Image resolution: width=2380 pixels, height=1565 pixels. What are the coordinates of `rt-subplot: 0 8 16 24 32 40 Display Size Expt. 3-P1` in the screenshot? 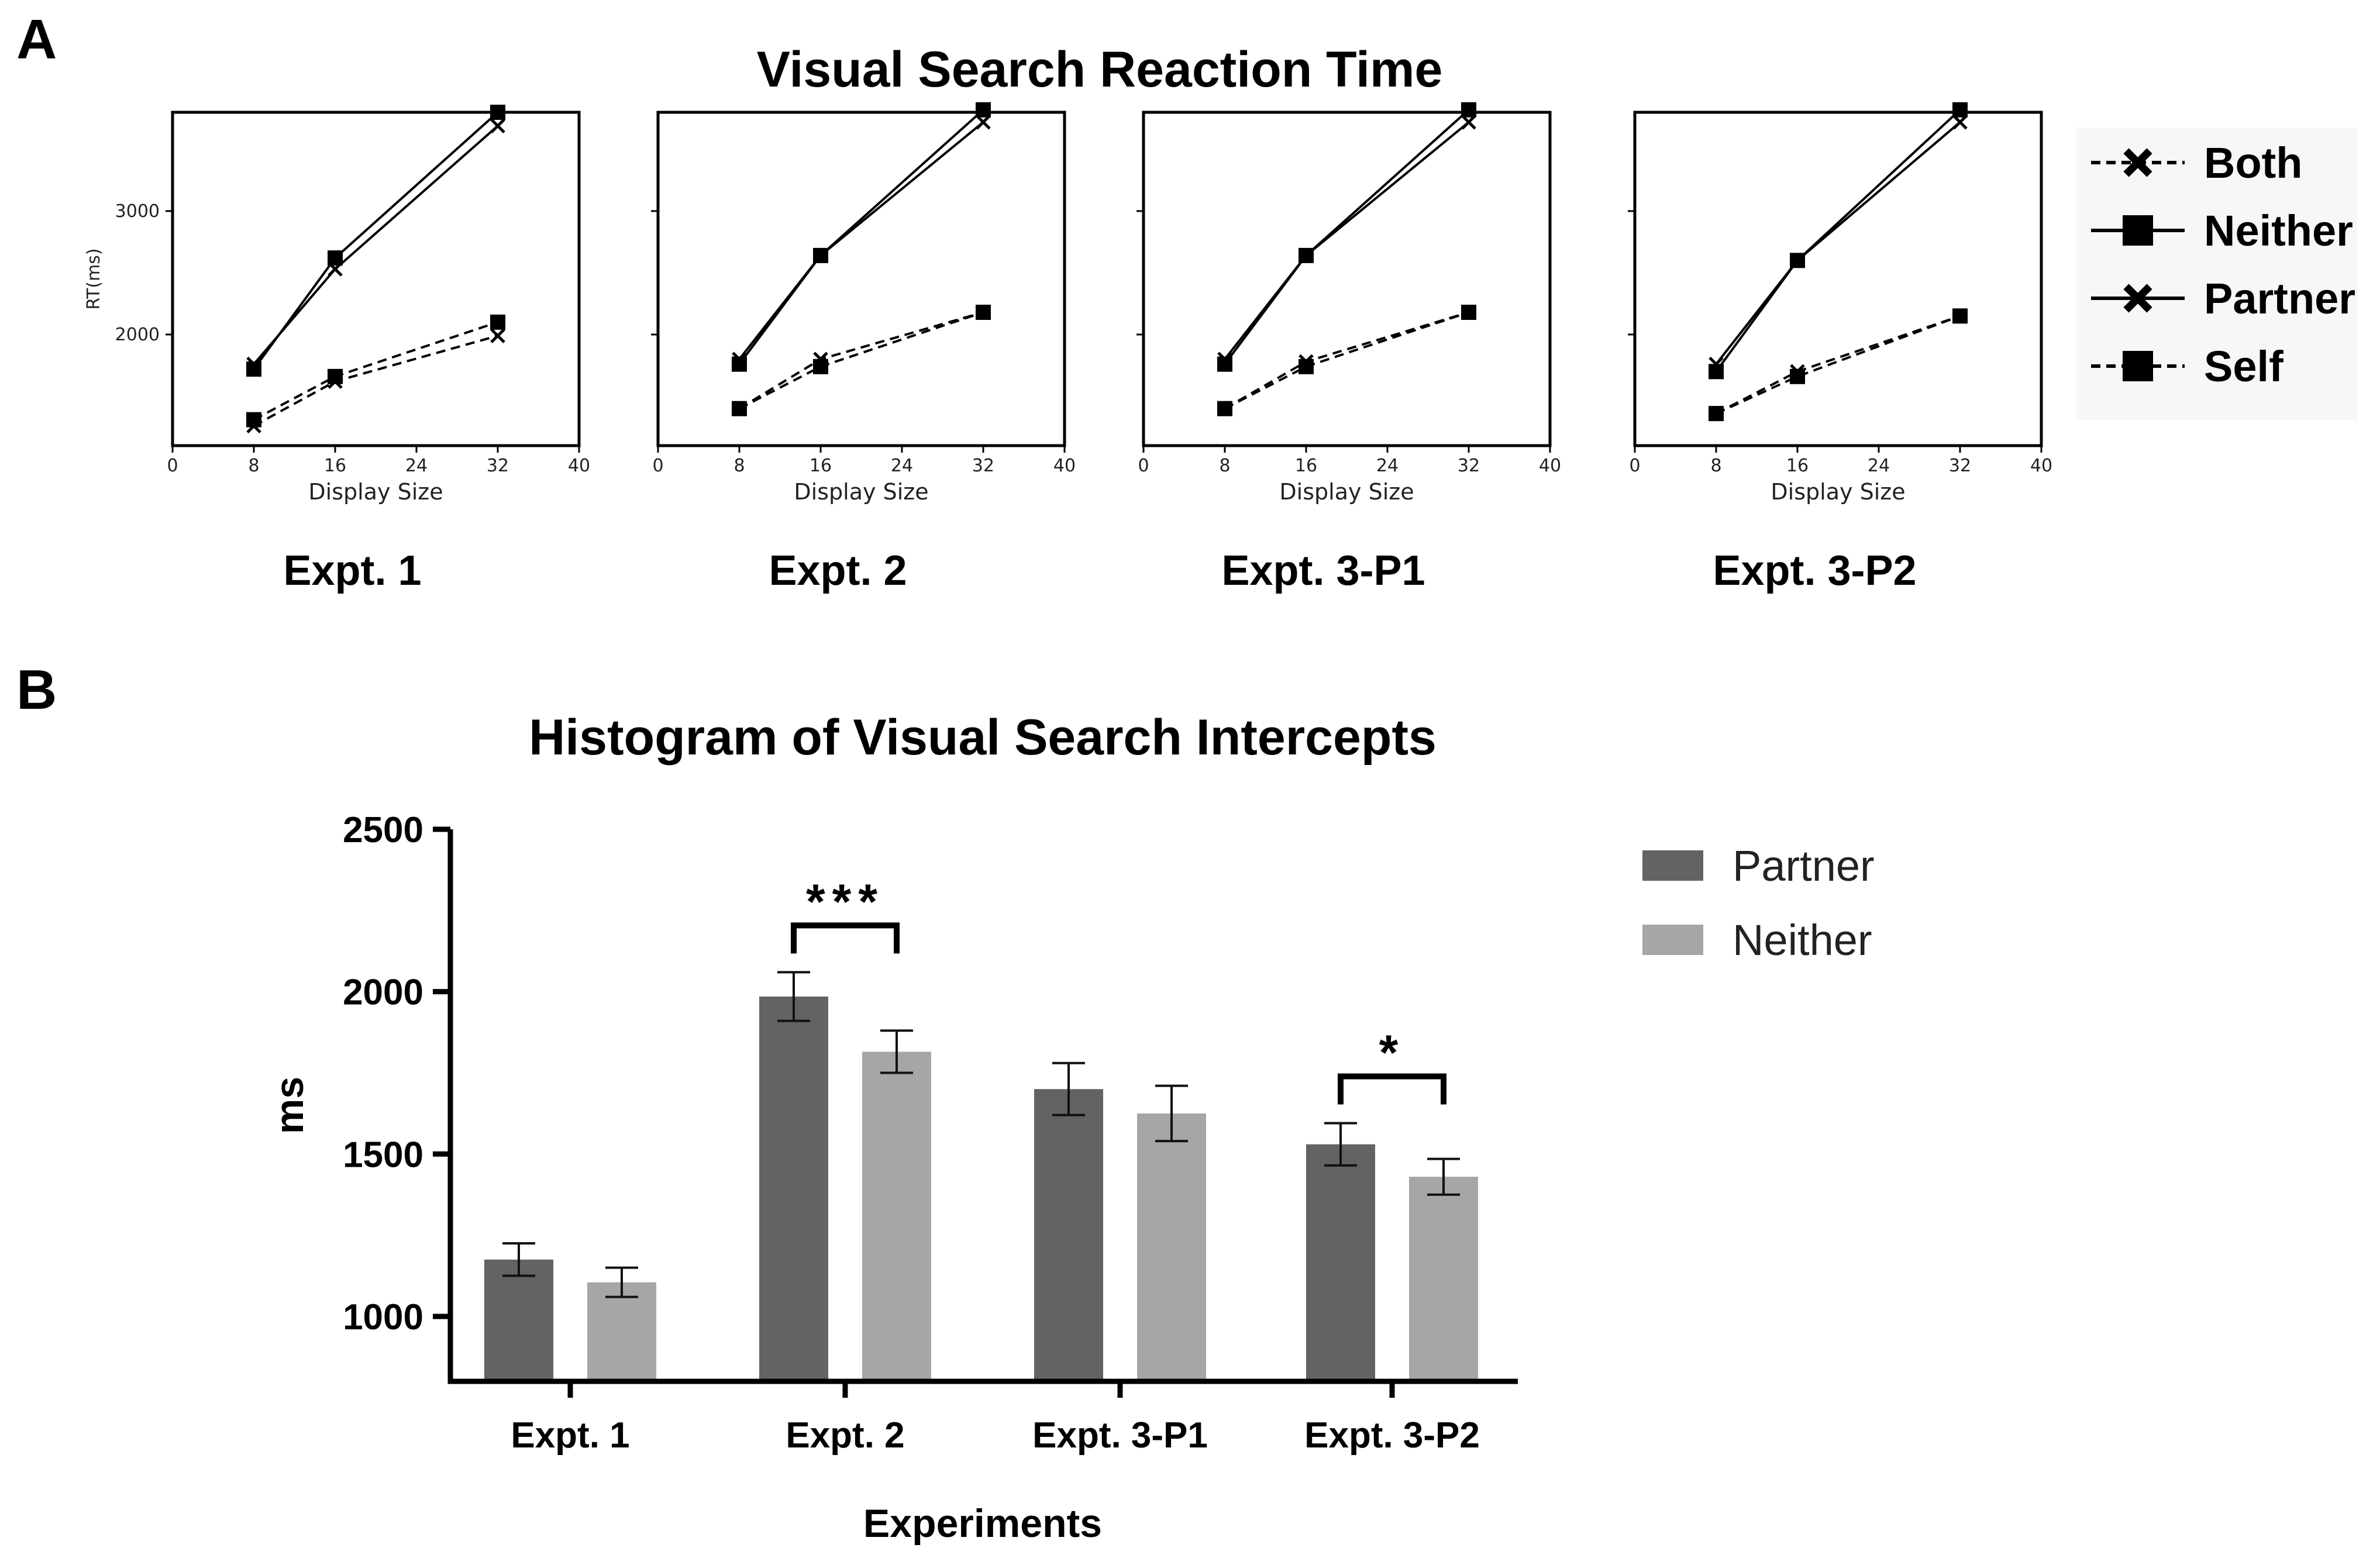 It's located at (1348, 348).